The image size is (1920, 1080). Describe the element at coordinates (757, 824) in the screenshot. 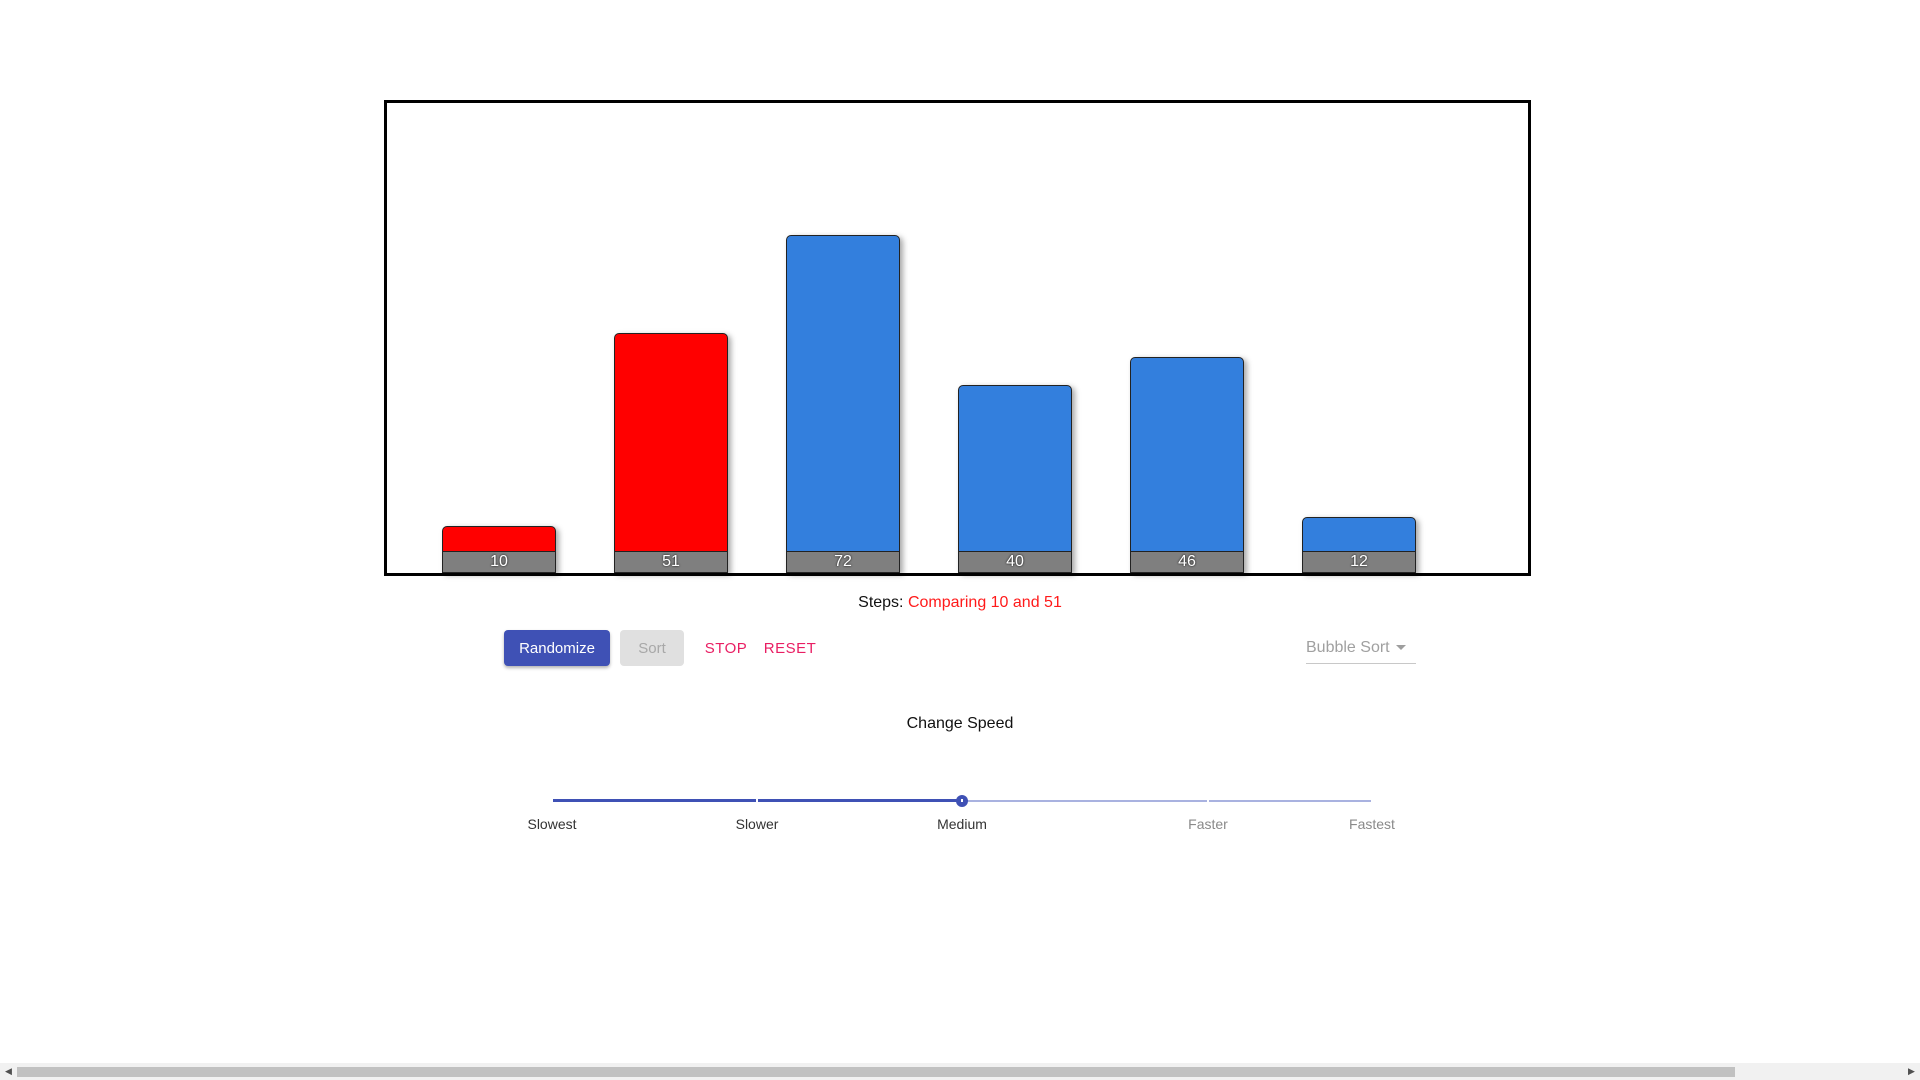

I see `slider-mark-label: Slower` at that location.